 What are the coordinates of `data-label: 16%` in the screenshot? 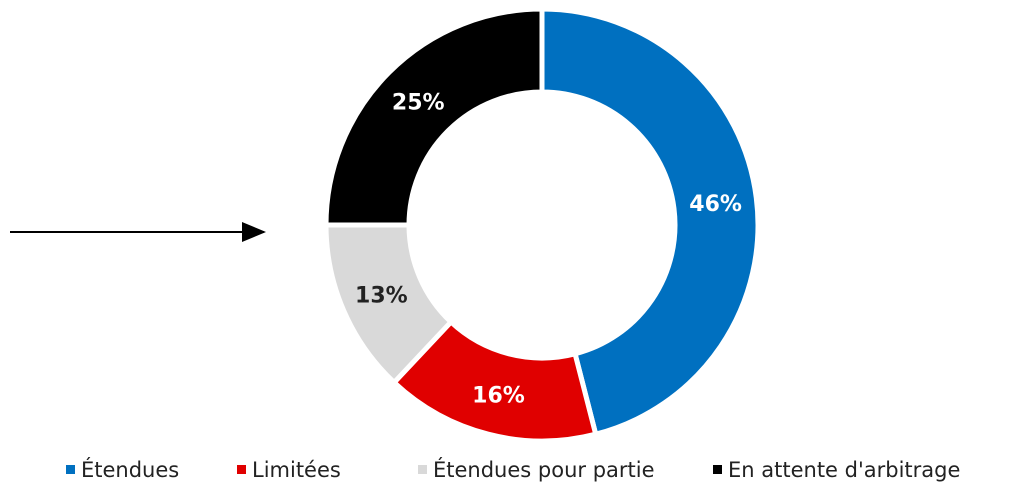 It's located at (498, 396).